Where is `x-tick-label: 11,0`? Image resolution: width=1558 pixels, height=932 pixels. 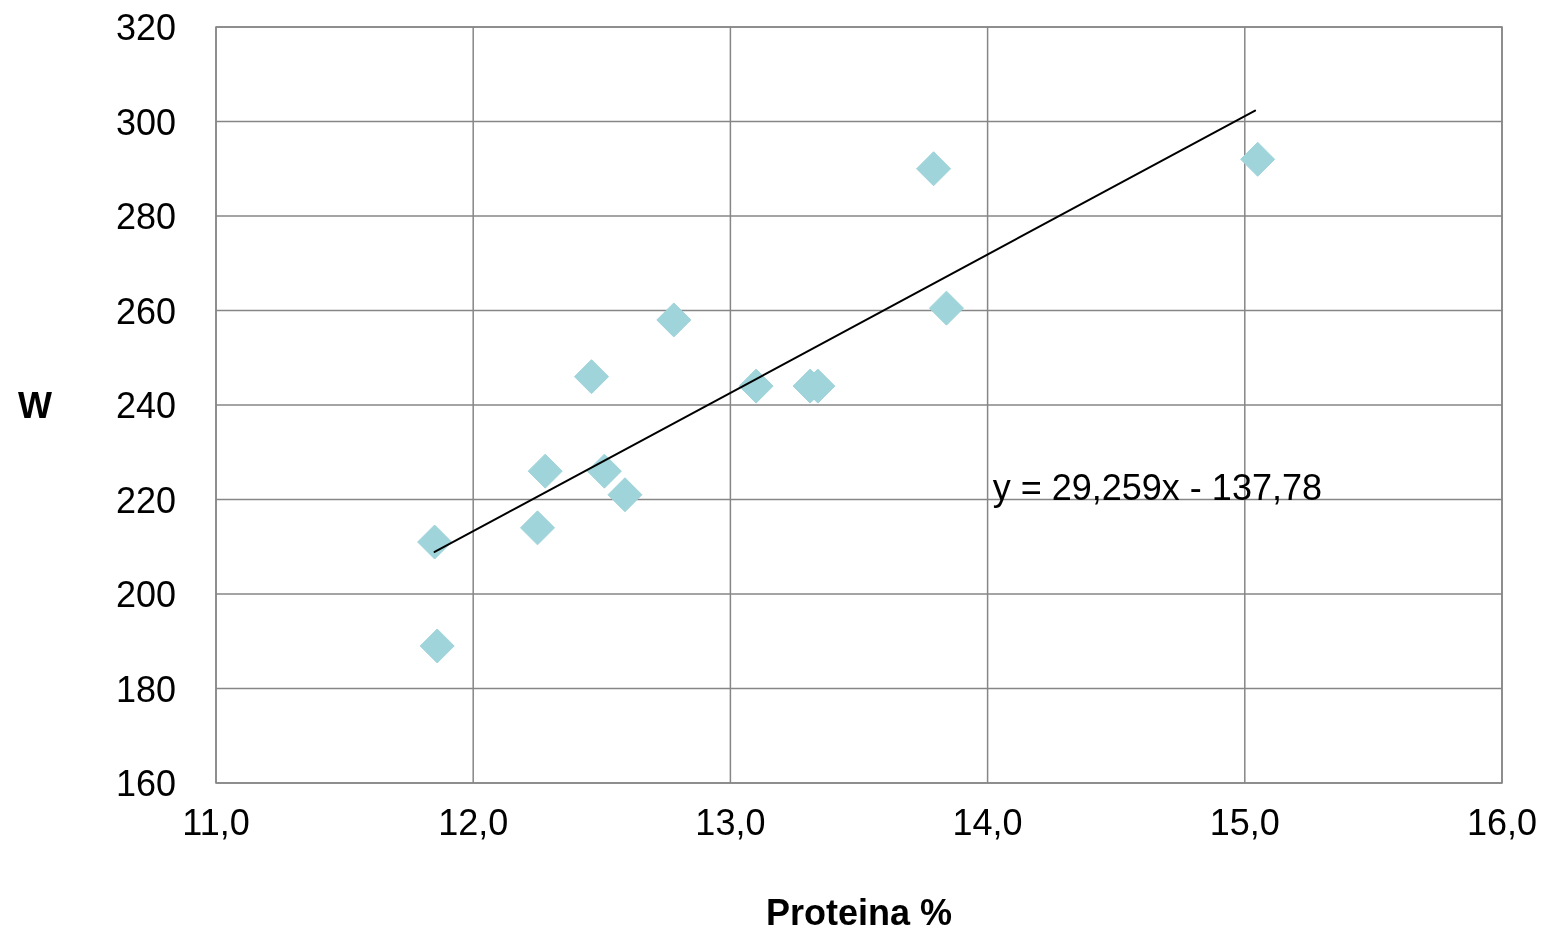 x-tick-label: 11,0 is located at coordinates (216, 822).